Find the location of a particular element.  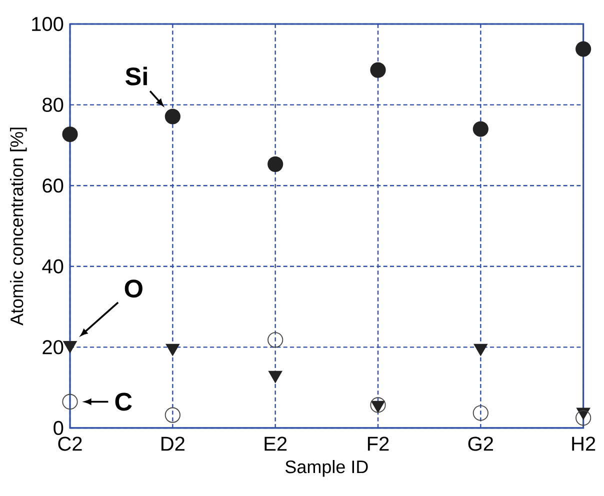

x-tick-label: C2 is located at coordinates (70, 443).